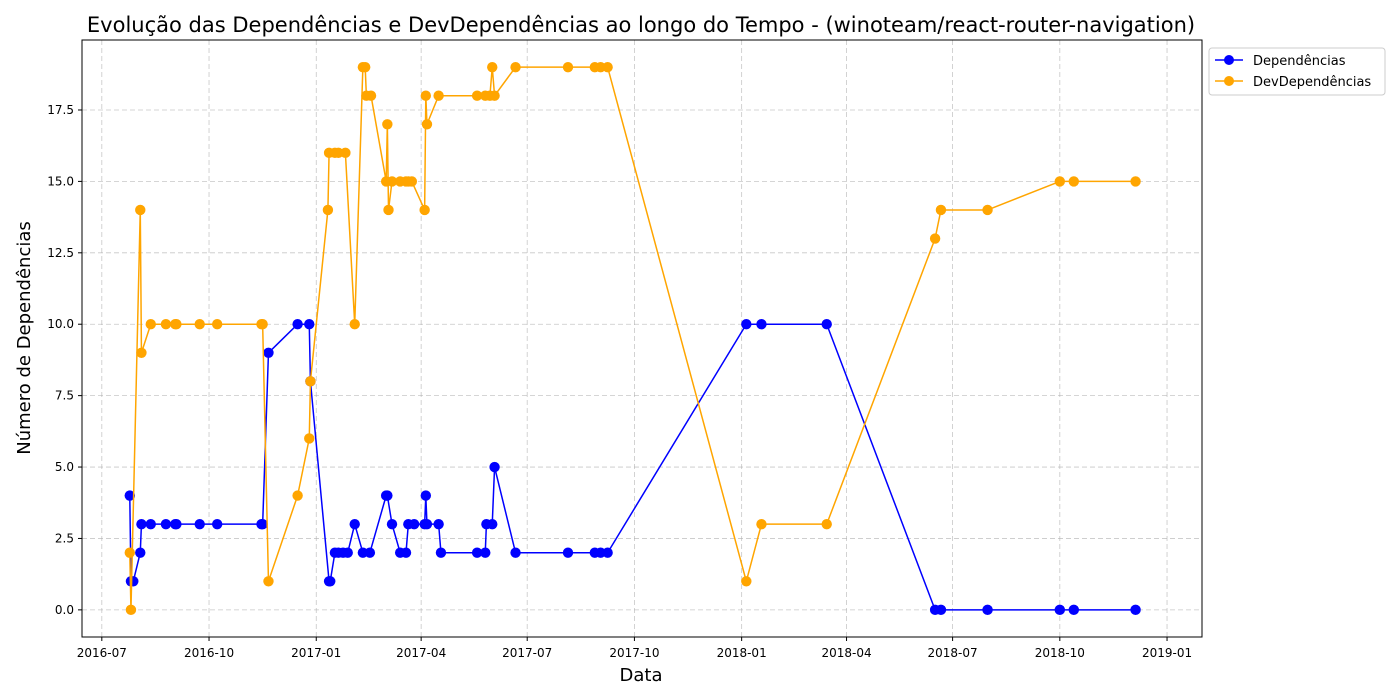  What do you see at coordinates (742, 653) in the screenshot?
I see `x-tick-label: 2018-01` at bounding box center [742, 653].